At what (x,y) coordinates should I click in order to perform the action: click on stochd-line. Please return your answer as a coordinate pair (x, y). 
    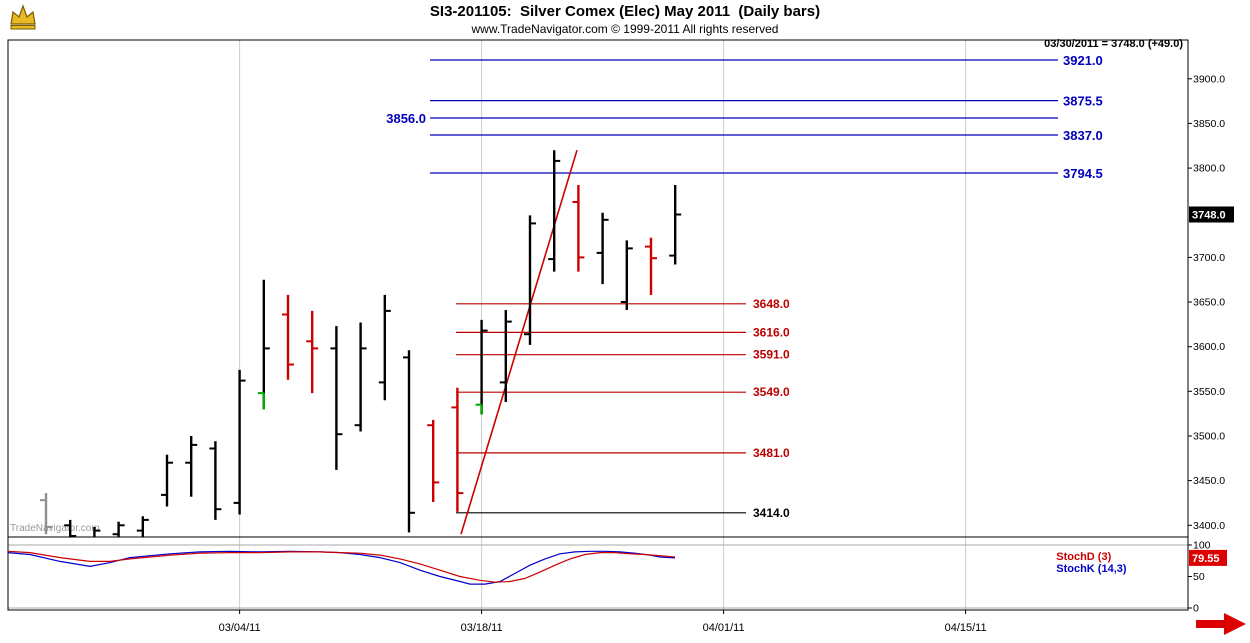
    Looking at the image, I should click on (341, 566).